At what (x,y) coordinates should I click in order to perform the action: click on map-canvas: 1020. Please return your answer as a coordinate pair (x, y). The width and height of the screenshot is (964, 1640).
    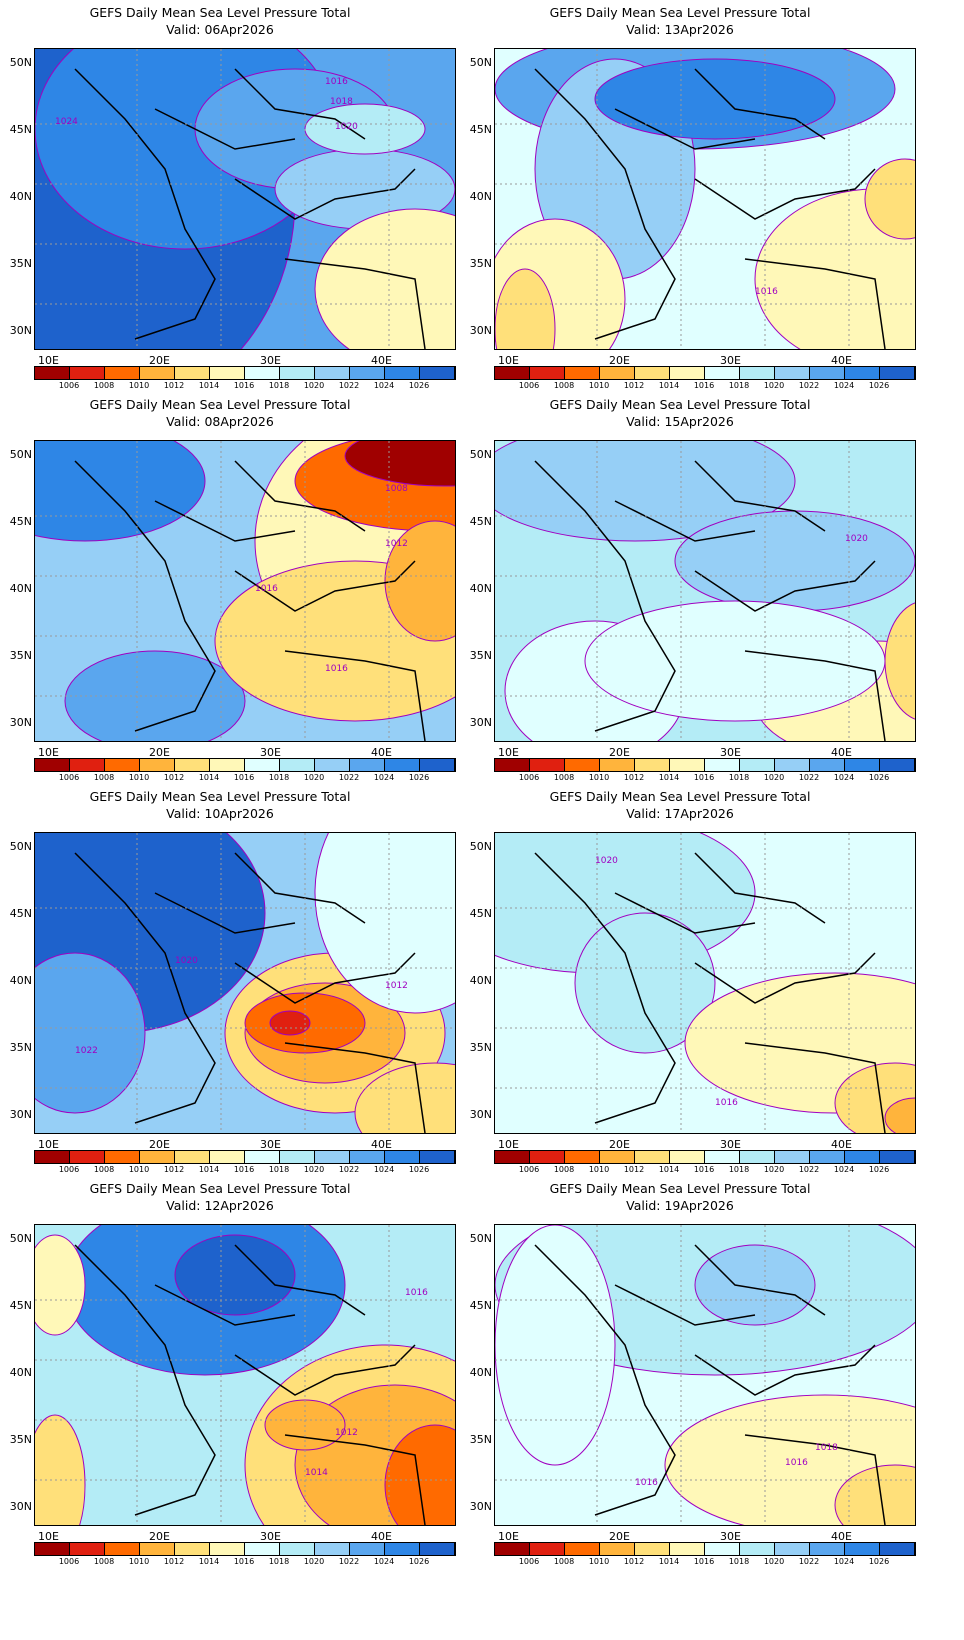
    Looking at the image, I should click on (705, 591).